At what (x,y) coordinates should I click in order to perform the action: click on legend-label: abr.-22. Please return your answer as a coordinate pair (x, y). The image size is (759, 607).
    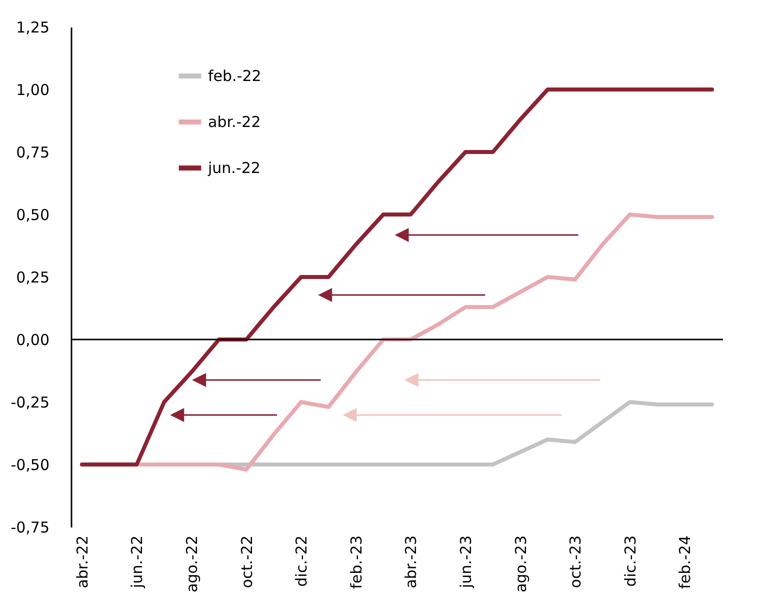
    Looking at the image, I should click on (234, 122).